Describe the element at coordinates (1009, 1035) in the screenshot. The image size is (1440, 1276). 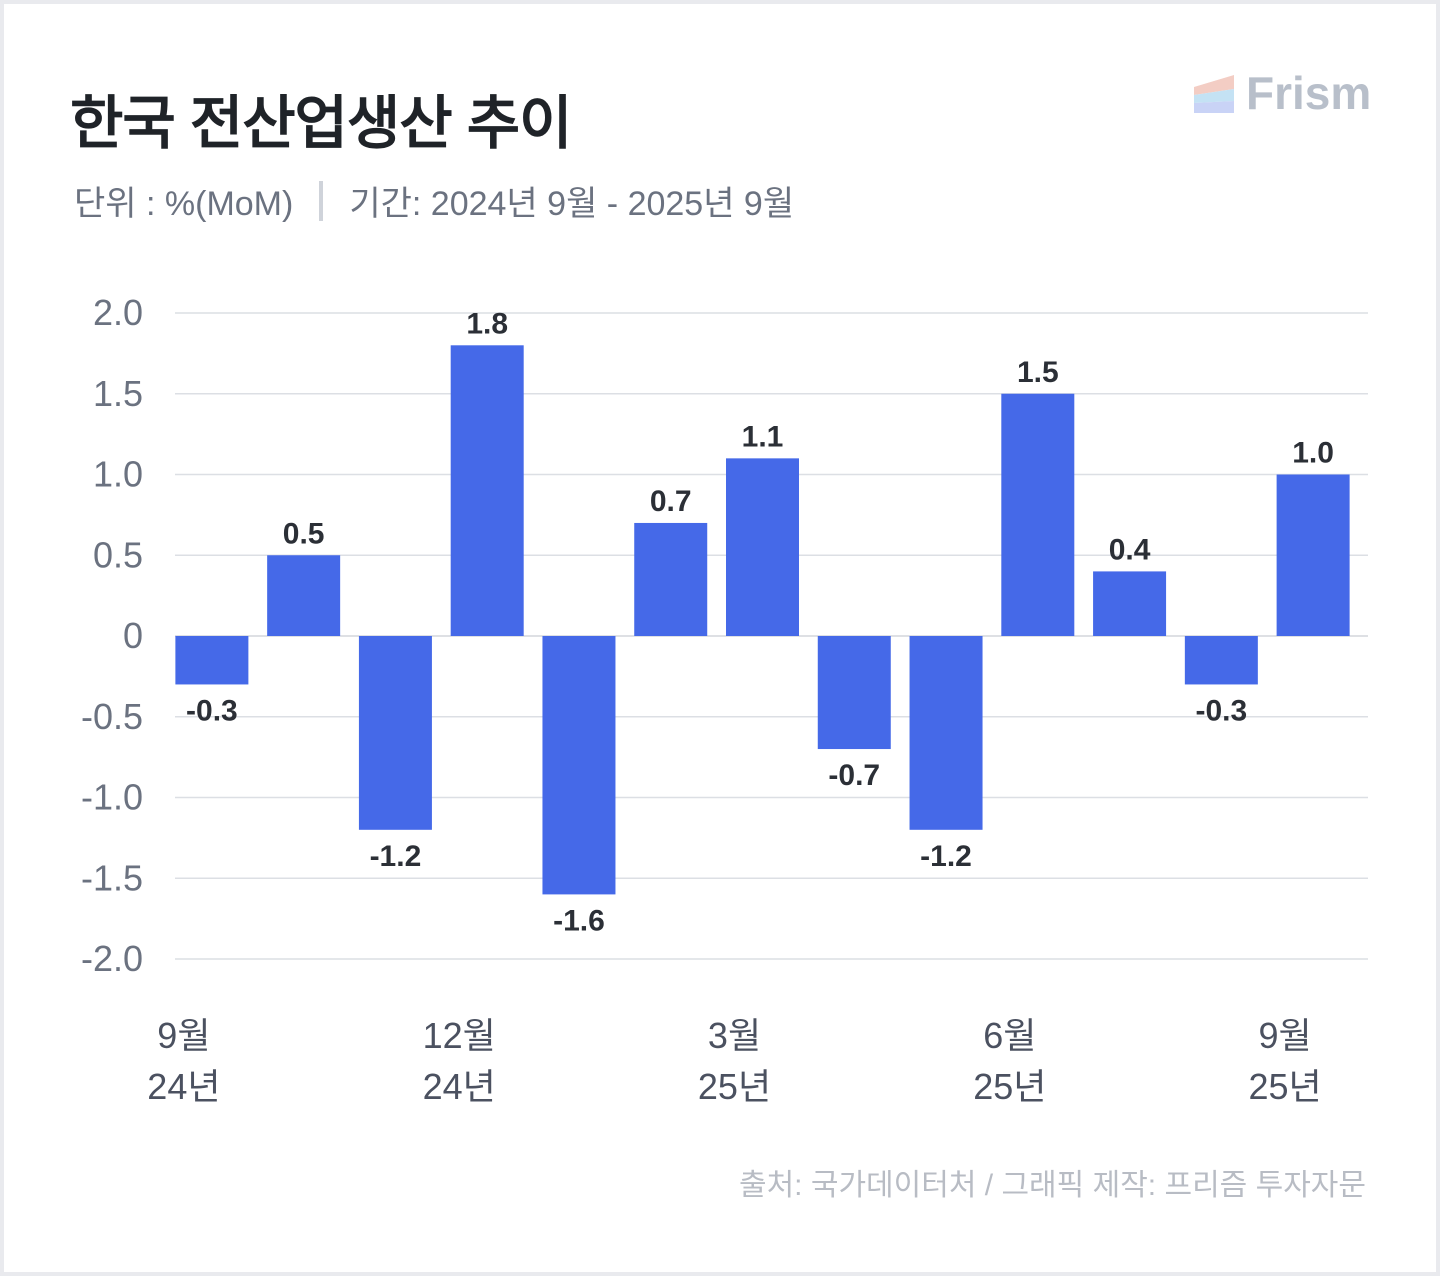
I see `x-tick-month: 6월` at that location.